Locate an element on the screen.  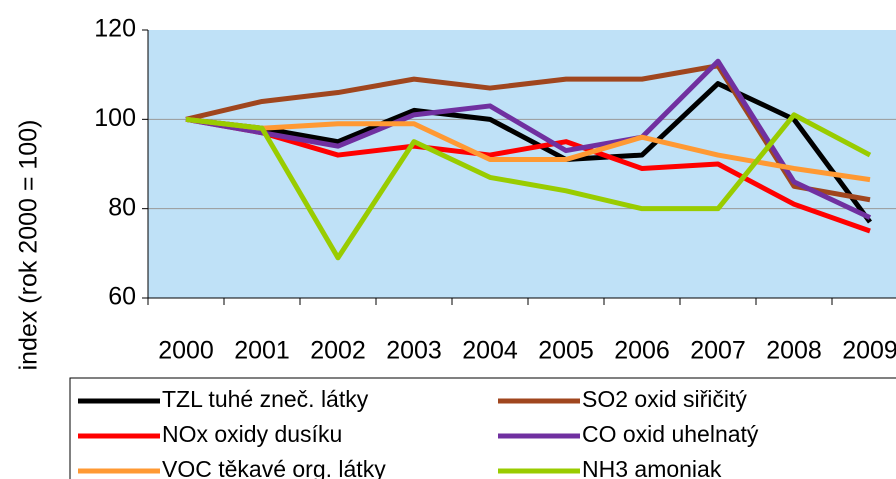
y-tick-label: 100 is located at coordinates (115, 118).